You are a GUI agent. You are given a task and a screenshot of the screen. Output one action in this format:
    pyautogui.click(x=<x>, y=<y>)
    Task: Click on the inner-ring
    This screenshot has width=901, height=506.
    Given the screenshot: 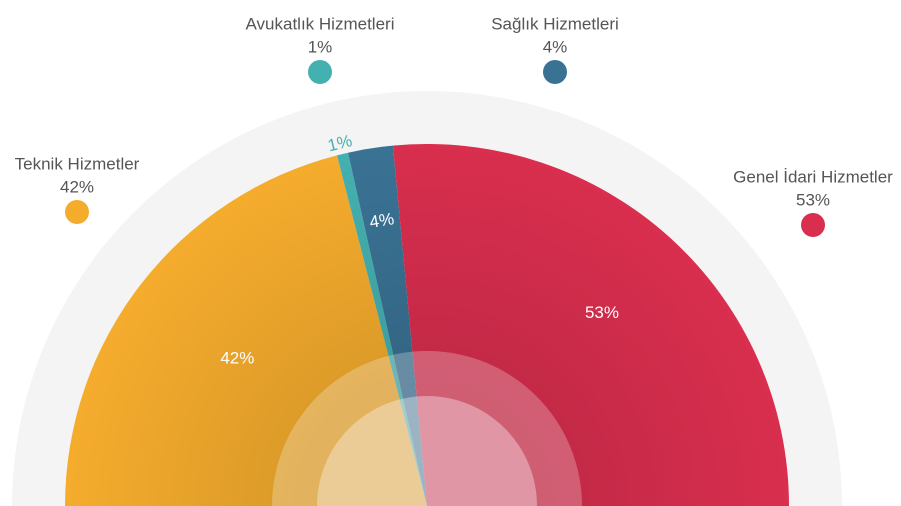 What is the action you would take?
    pyautogui.click(x=427, y=428)
    